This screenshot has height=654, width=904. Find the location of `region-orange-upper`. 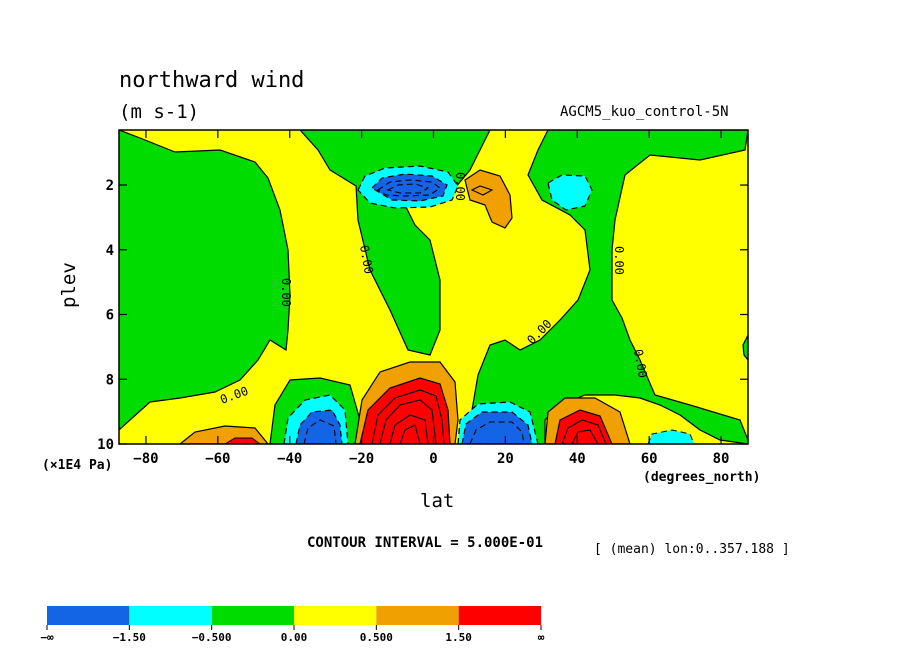

region-orange-upper is located at coordinates (488, 199).